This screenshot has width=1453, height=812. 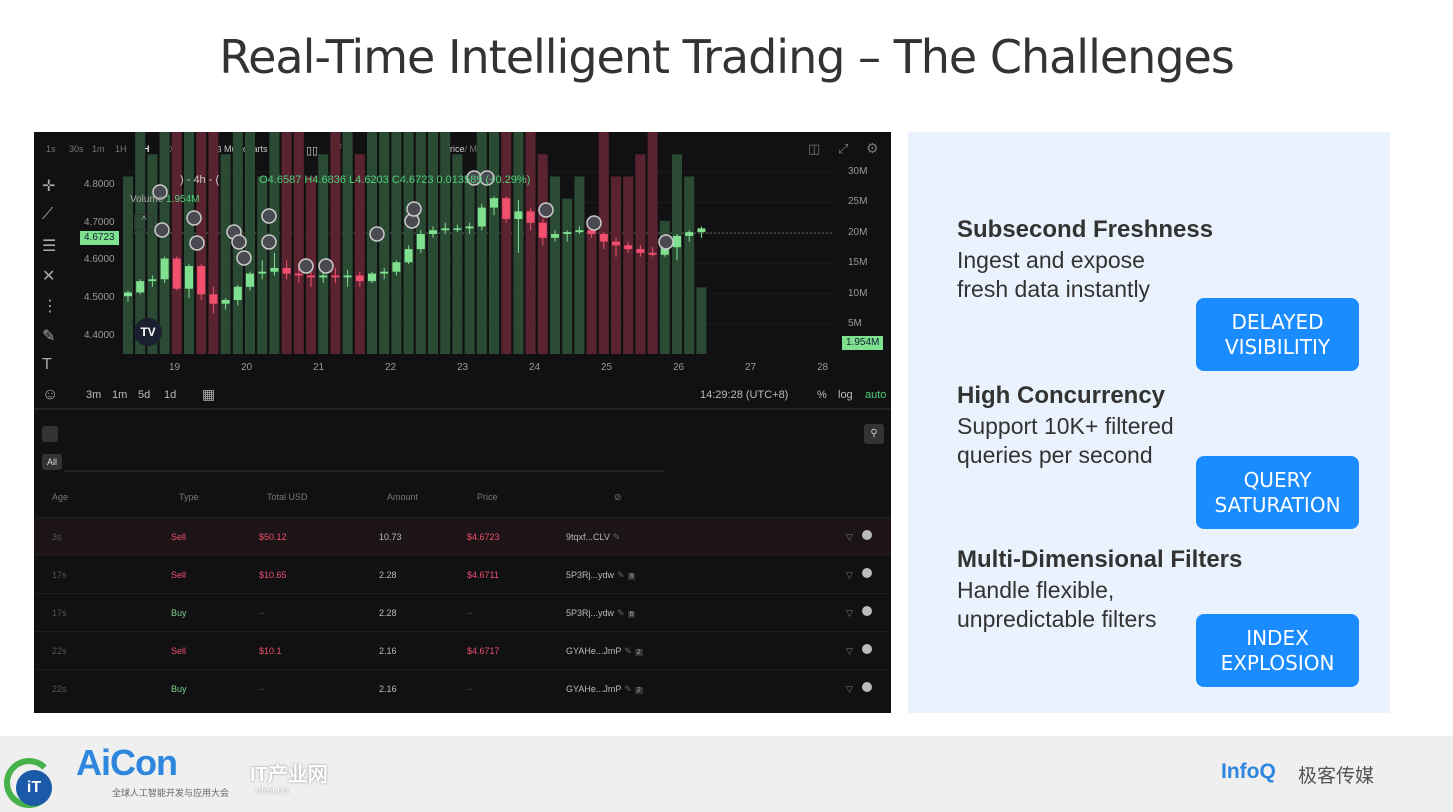 What do you see at coordinates (874, 434) in the screenshot?
I see `filter-settings-button: ⚲` at bounding box center [874, 434].